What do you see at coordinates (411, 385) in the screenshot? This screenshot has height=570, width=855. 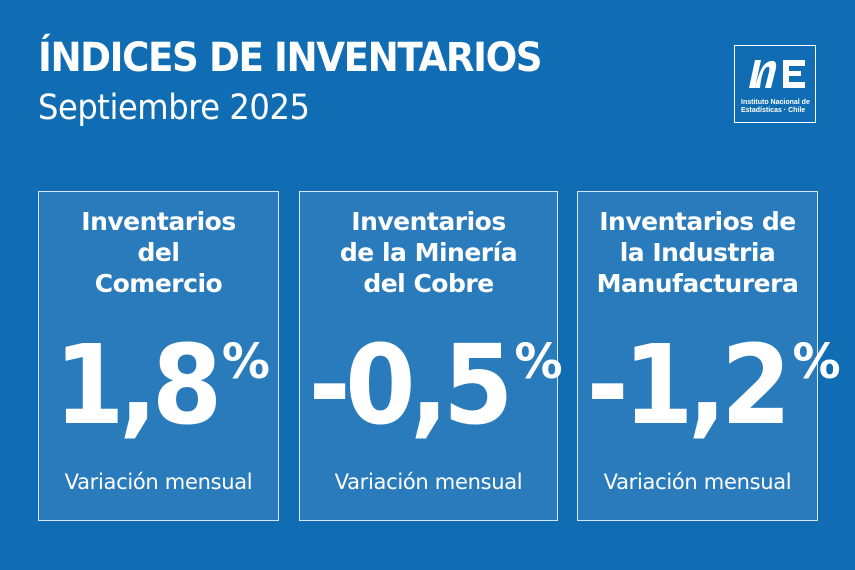 I see `value-number: -0,5` at bounding box center [411, 385].